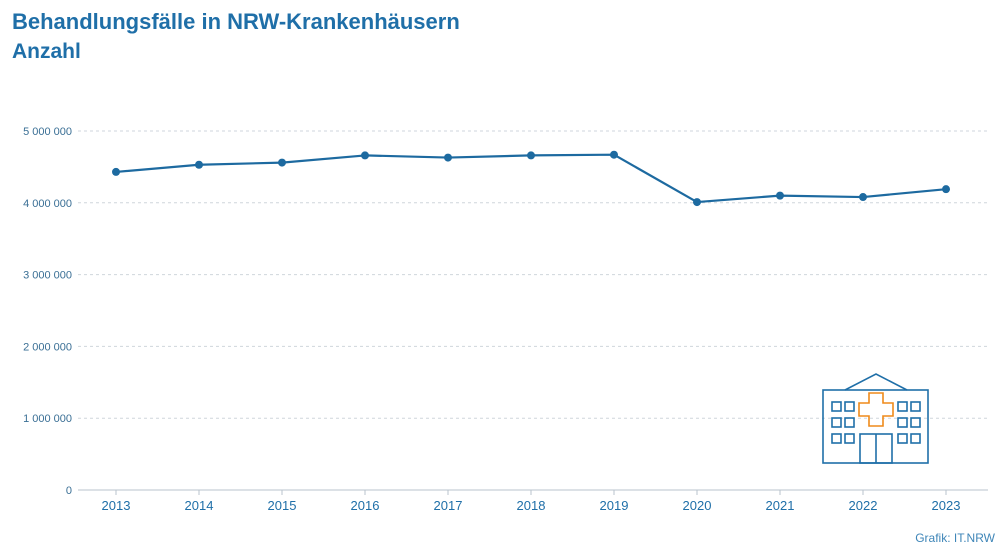 This screenshot has height=550, width=999. Describe the element at coordinates (282, 505) in the screenshot. I see `x-tick-label: 2015` at that location.